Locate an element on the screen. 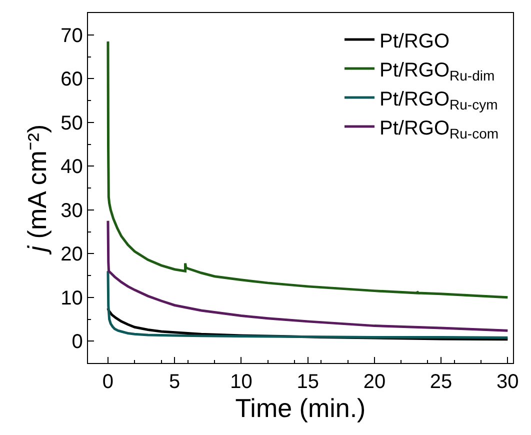 The width and height of the screenshot is (531, 435). y-tick-label: 0 is located at coordinates (77, 342).